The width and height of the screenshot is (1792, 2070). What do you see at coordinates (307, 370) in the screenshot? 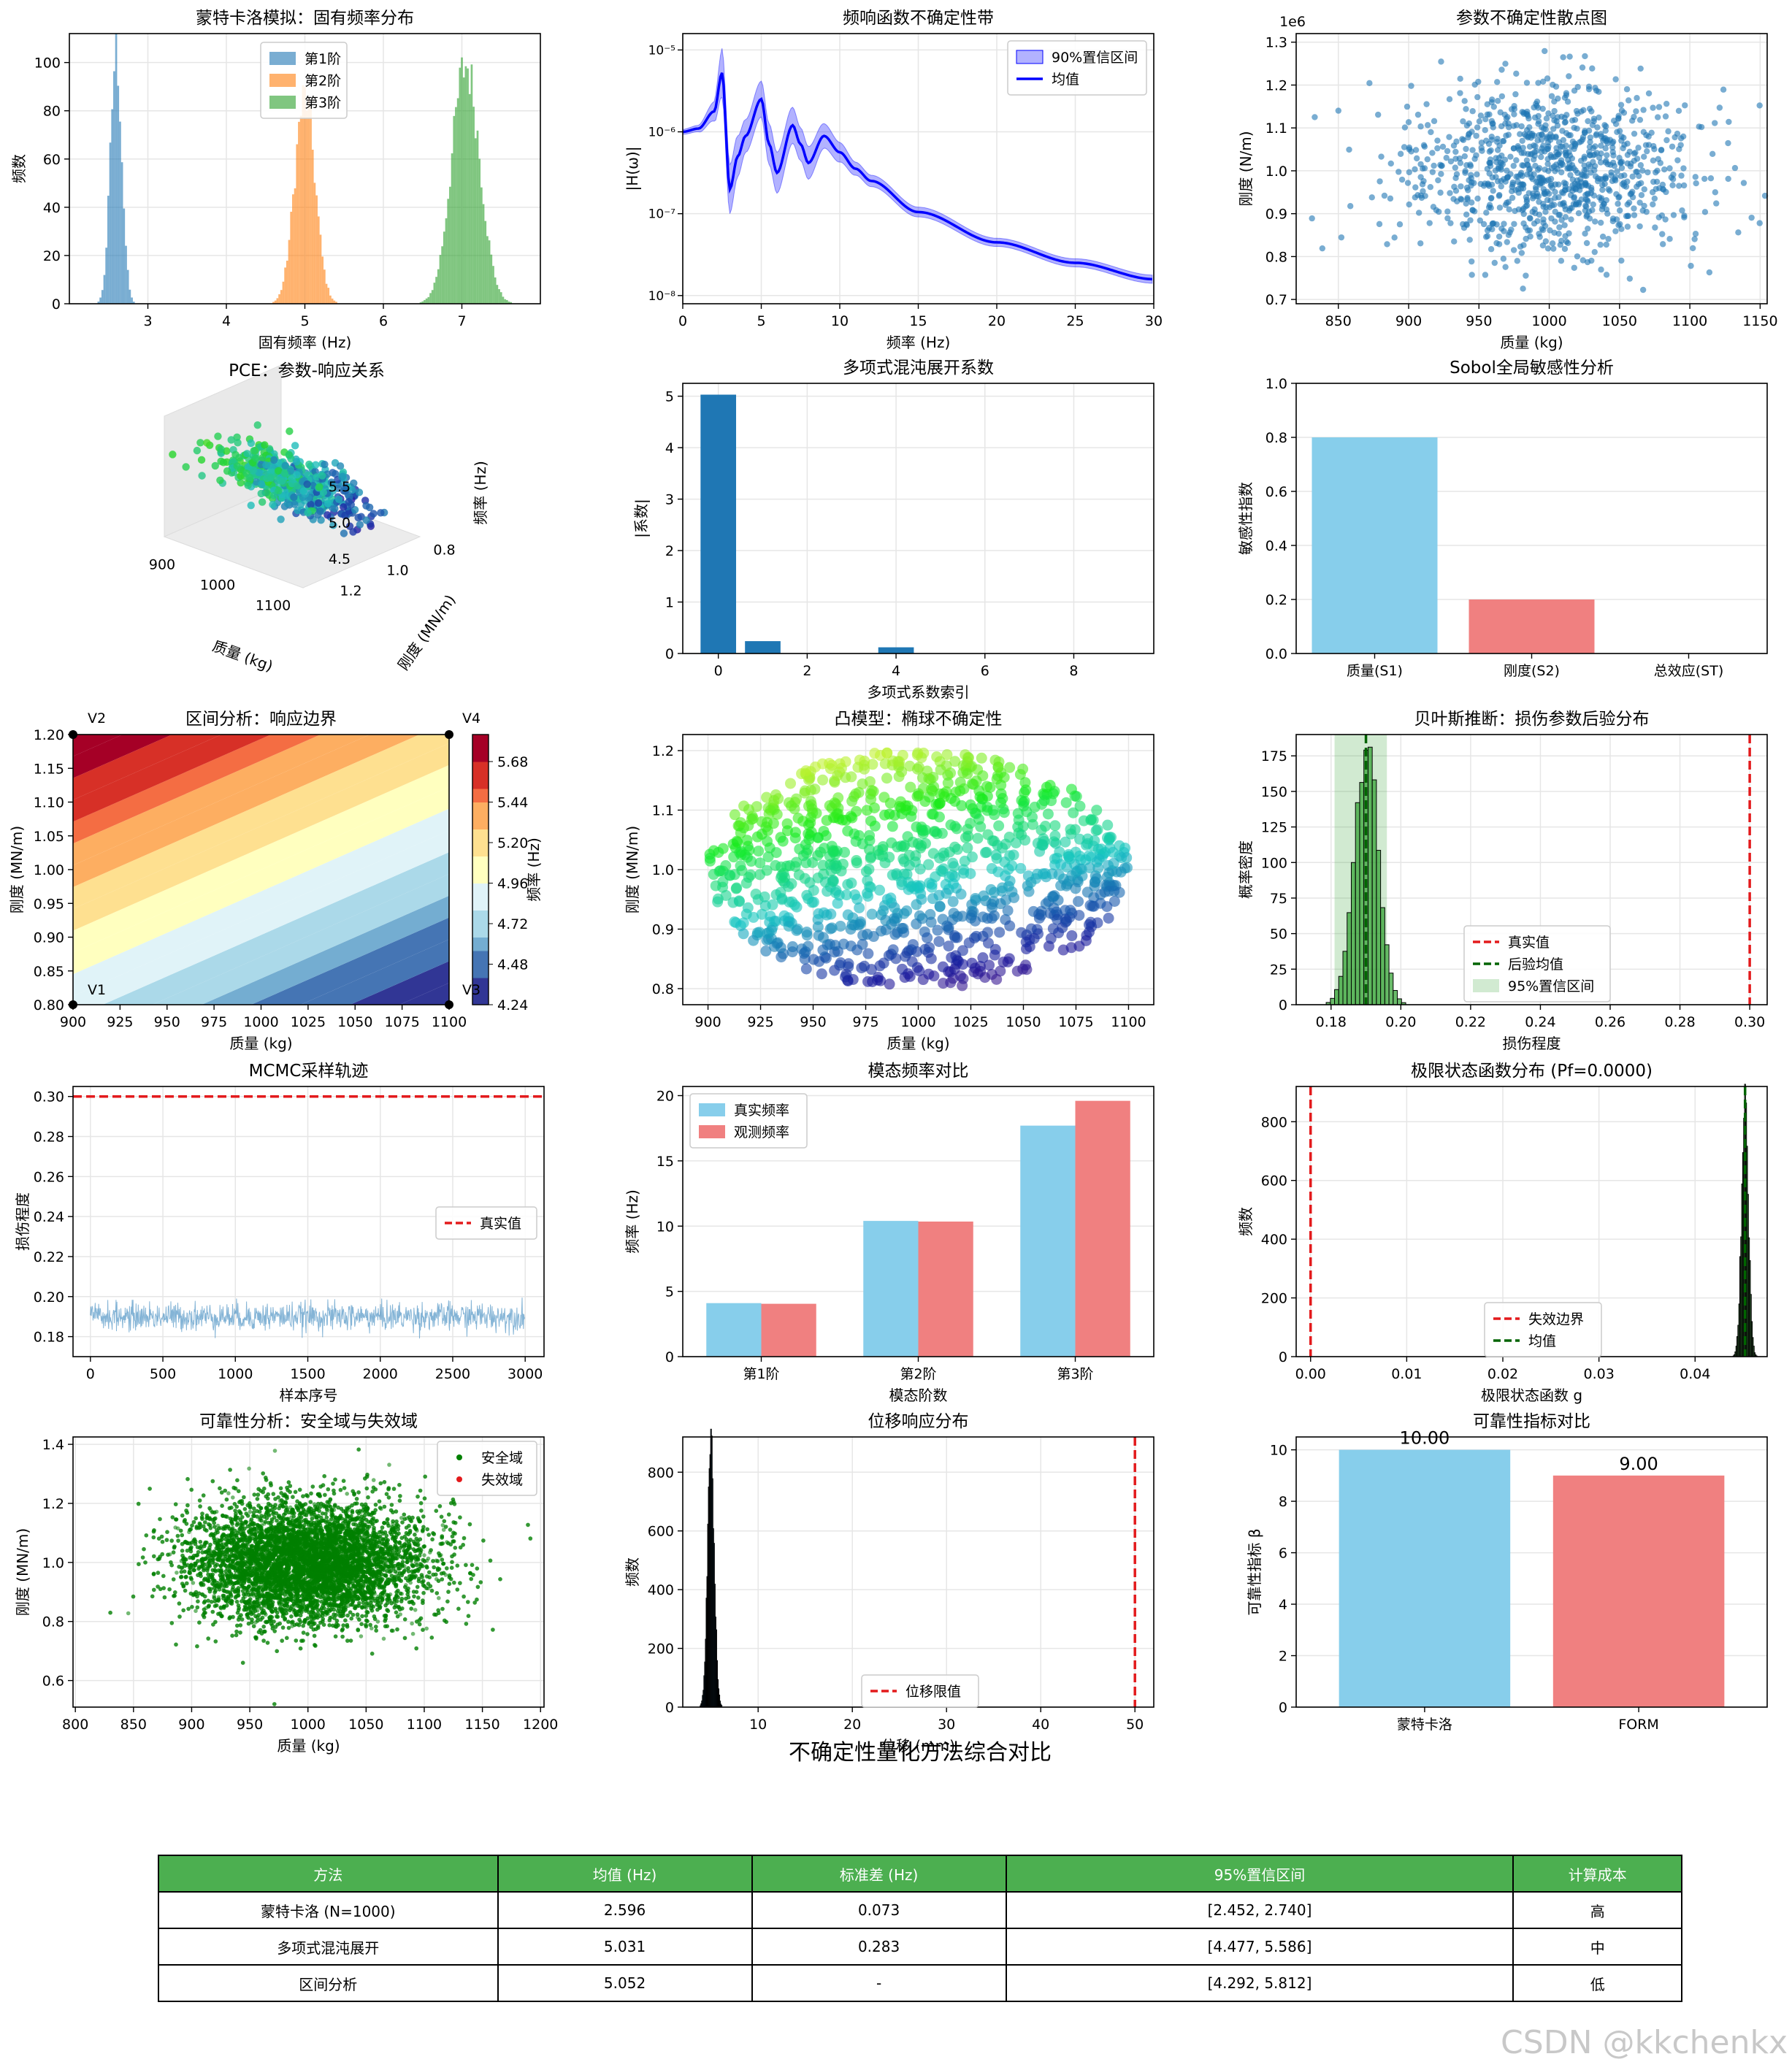
I see `chart-title: PCE：参数-响应关系` at bounding box center [307, 370].